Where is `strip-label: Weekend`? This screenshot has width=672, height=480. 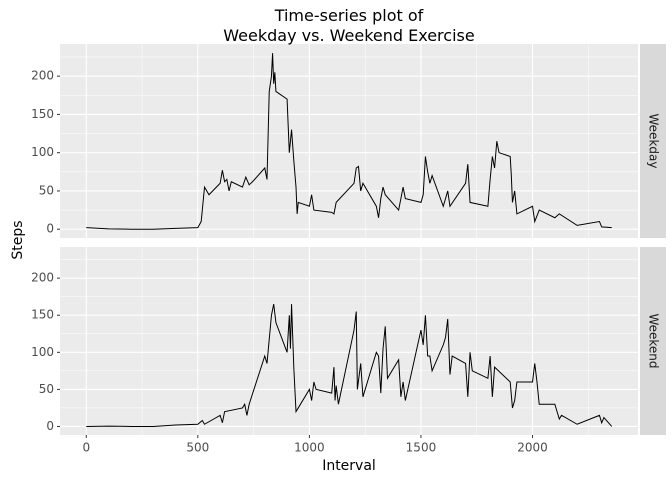
strip-label: Weekend is located at coordinates (654, 340).